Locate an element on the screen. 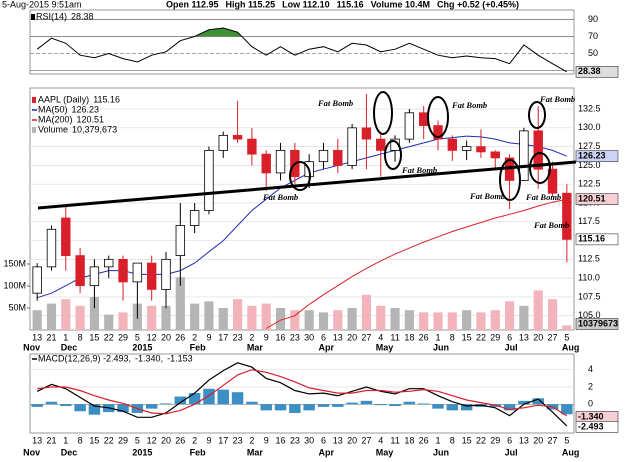  volume-tick-label: 150M is located at coordinates (14, 263).